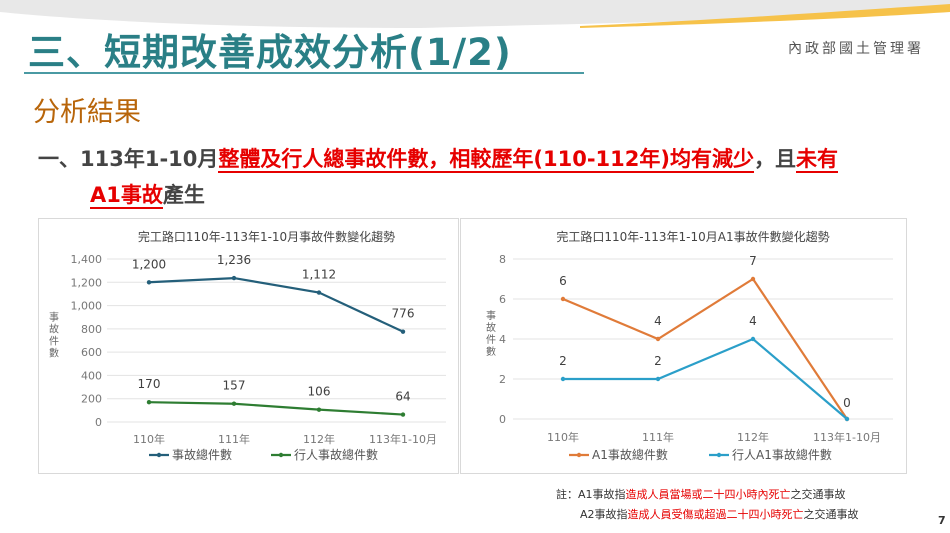  What do you see at coordinates (87, 282) in the screenshot?
I see `y-tick-label: 1,200` at bounding box center [87, 282].